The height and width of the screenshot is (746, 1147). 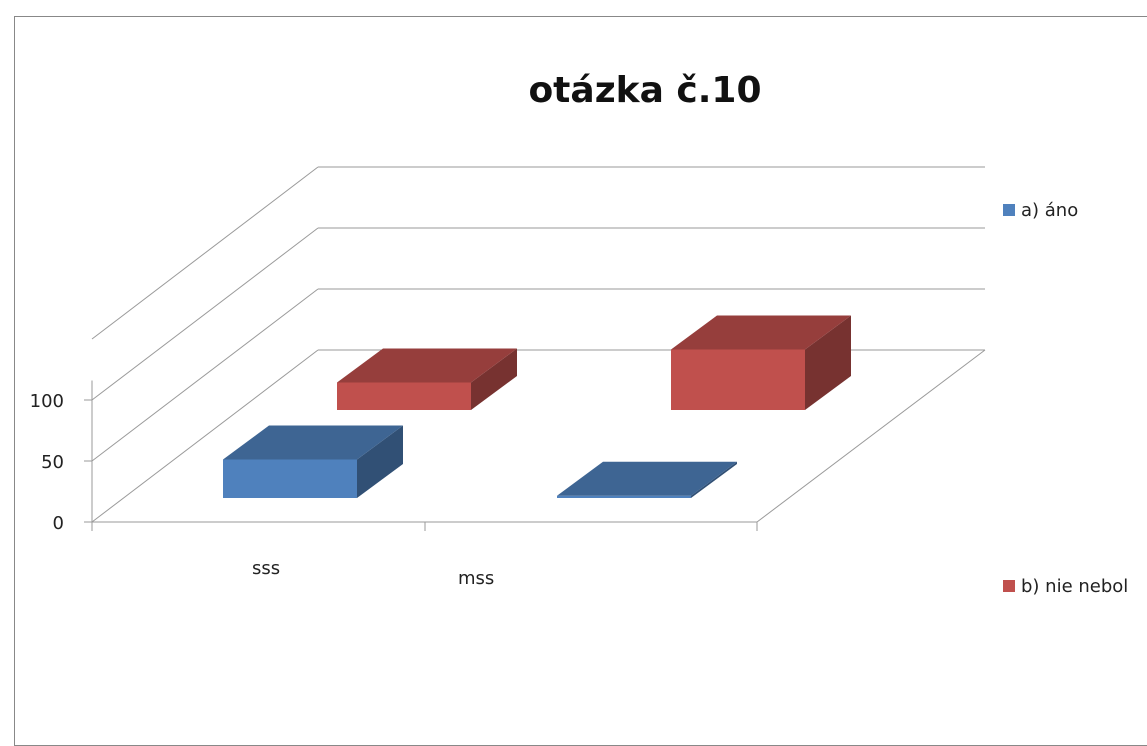 I want to click on y-tick-label-50: 50, so click(x=52, y=462).